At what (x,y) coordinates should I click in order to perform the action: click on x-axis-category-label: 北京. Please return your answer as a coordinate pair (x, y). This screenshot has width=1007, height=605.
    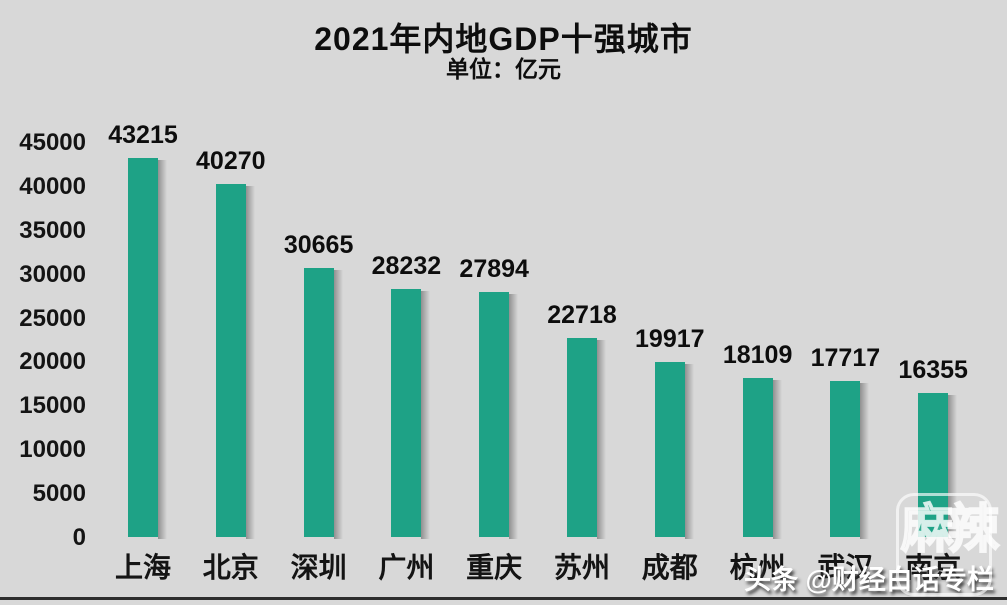
    Looking at the image, I should click on (230, 567).